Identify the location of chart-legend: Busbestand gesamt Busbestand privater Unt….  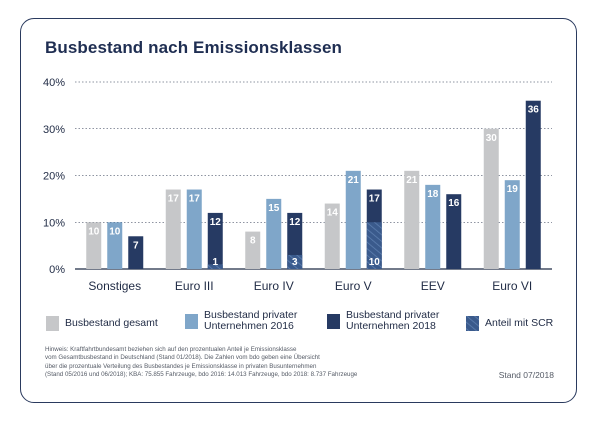
(305, 324).